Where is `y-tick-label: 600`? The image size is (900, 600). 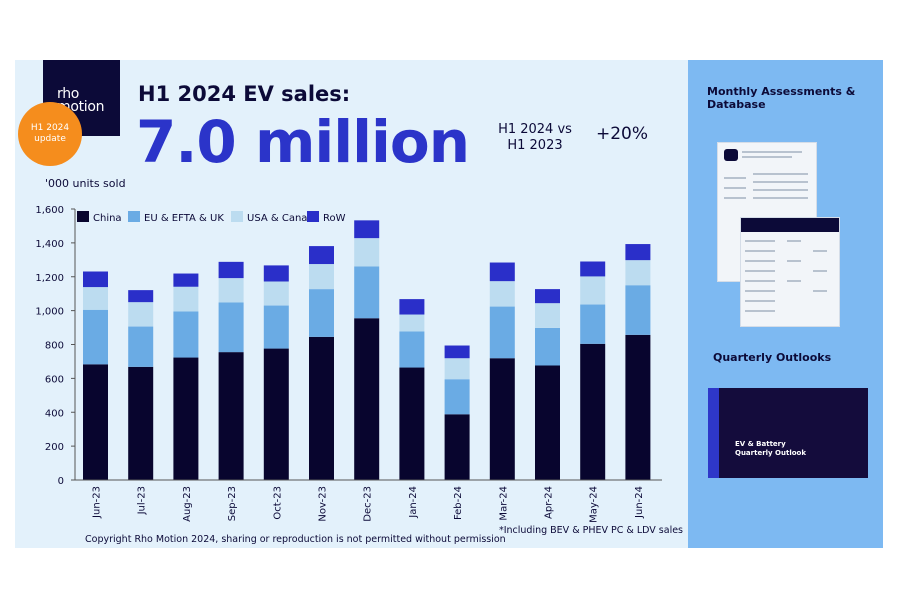 y-tick-label: 600 is located at coordinates (54, 379).